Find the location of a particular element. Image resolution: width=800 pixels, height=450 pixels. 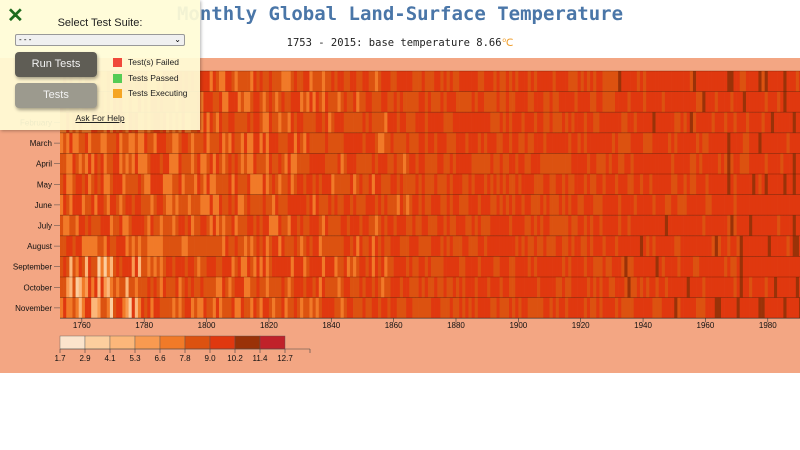

page-title: Monthly Global Land-Surface Temperature is located at coordinates (400, 14).